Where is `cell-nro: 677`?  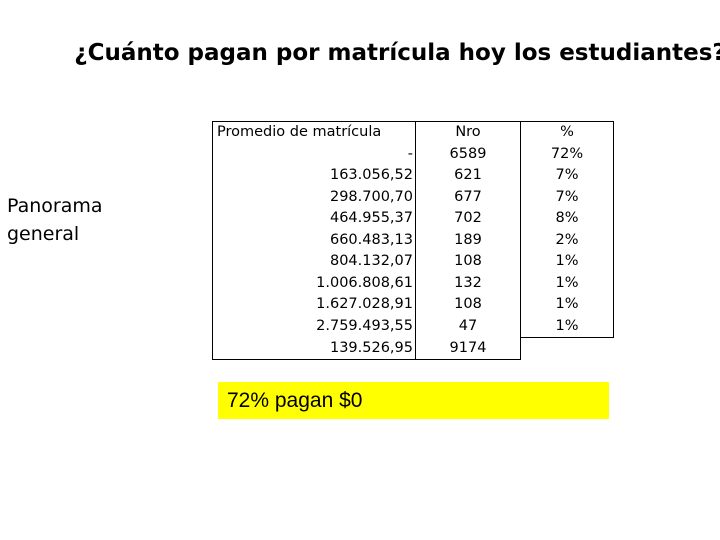 cell-nro: 677 is located at coordinates (468, 197).